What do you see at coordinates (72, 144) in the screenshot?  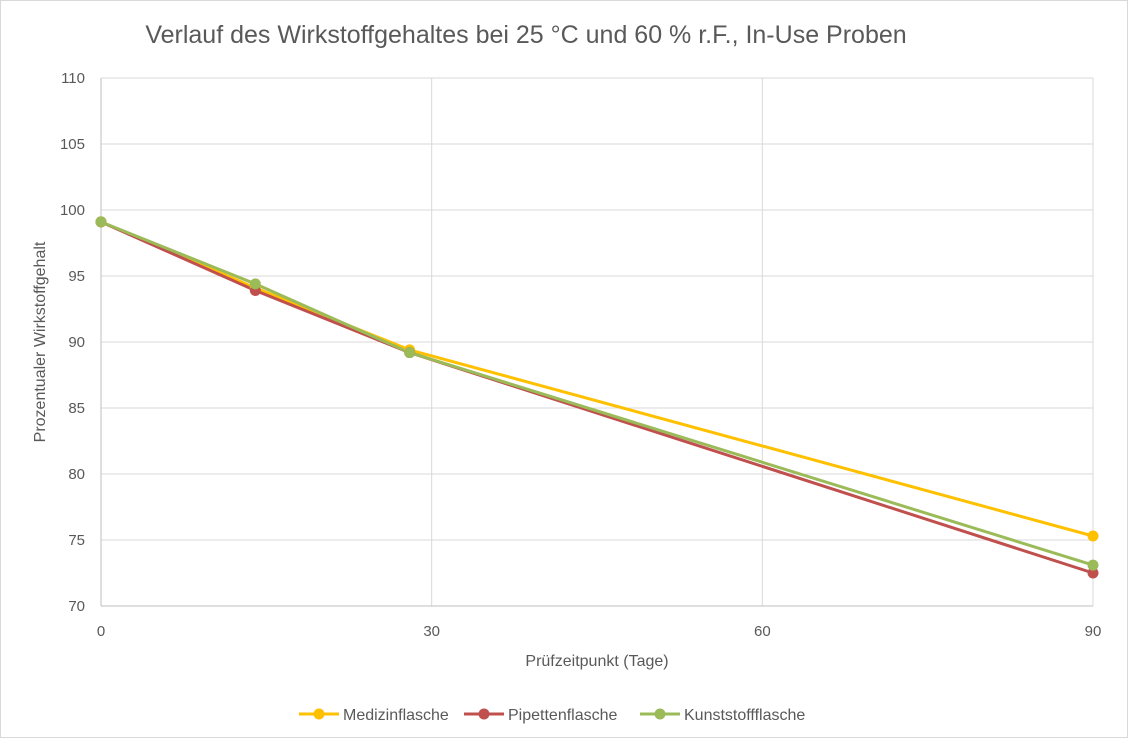 I see `y-tick-label: 105` at bounding box center [72, 144].